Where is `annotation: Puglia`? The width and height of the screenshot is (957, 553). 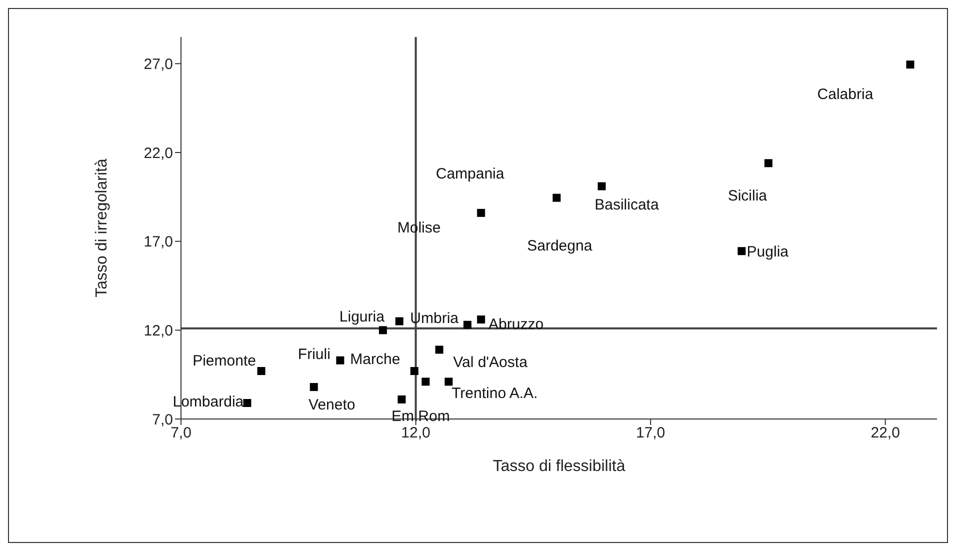 annotation: Puglia is located at coordinates (768, 252).